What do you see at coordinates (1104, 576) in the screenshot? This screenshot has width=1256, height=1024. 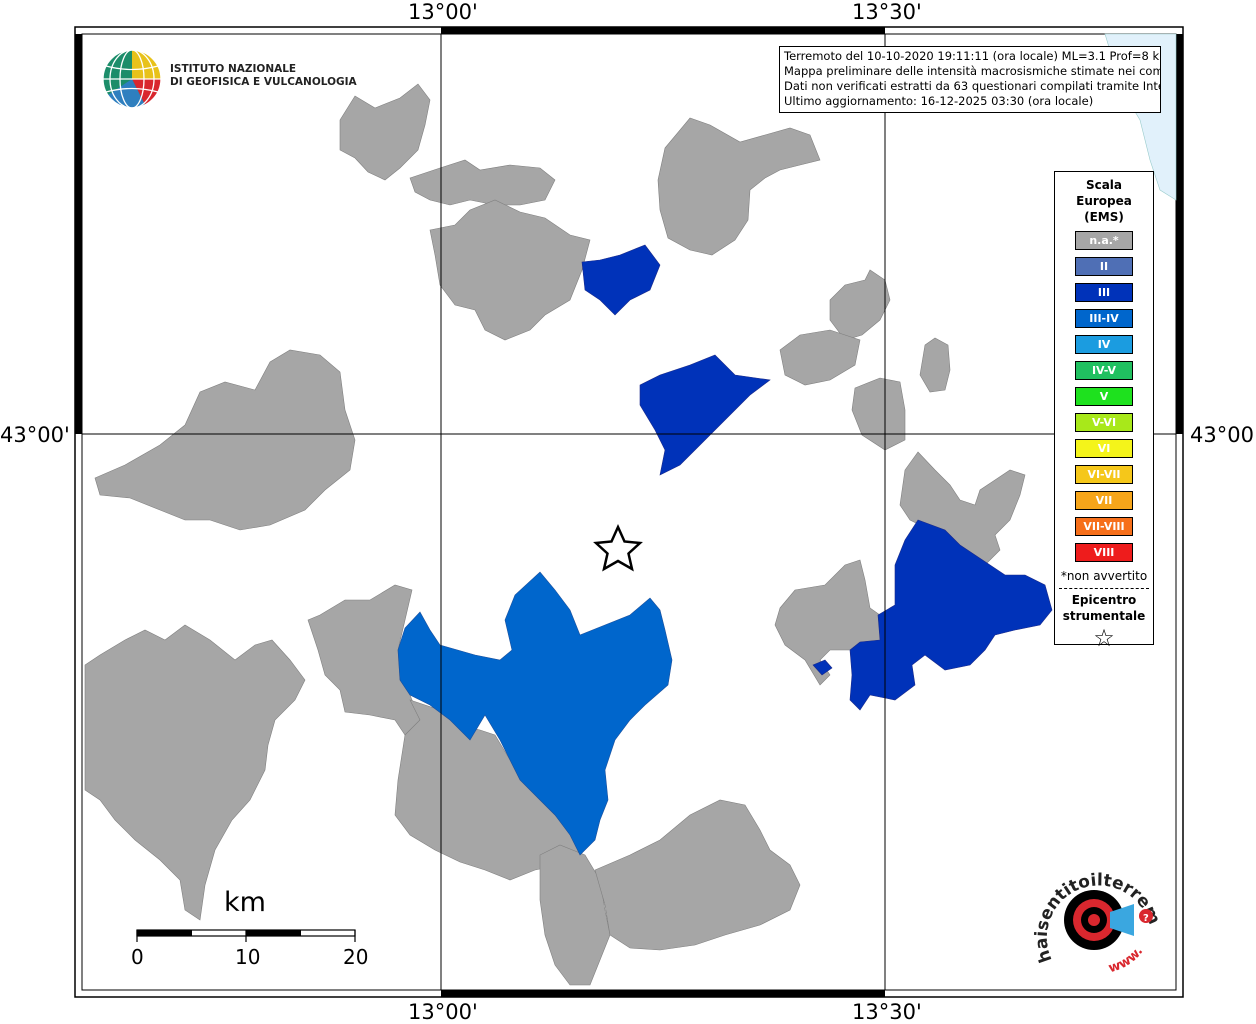 I see `legend-note: *non avvertito` at bounding box center [1104, 576].